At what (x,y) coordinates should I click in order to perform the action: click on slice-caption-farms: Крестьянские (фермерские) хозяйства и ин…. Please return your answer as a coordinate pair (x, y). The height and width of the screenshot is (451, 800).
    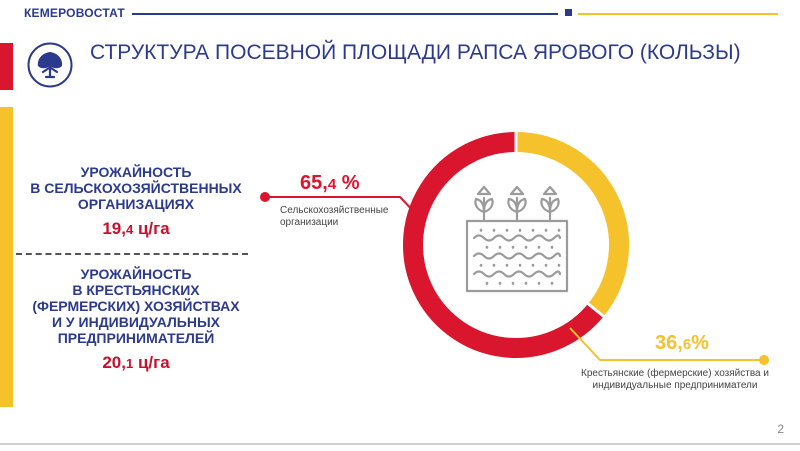
    Looking at the image, I should click on (675, 379).